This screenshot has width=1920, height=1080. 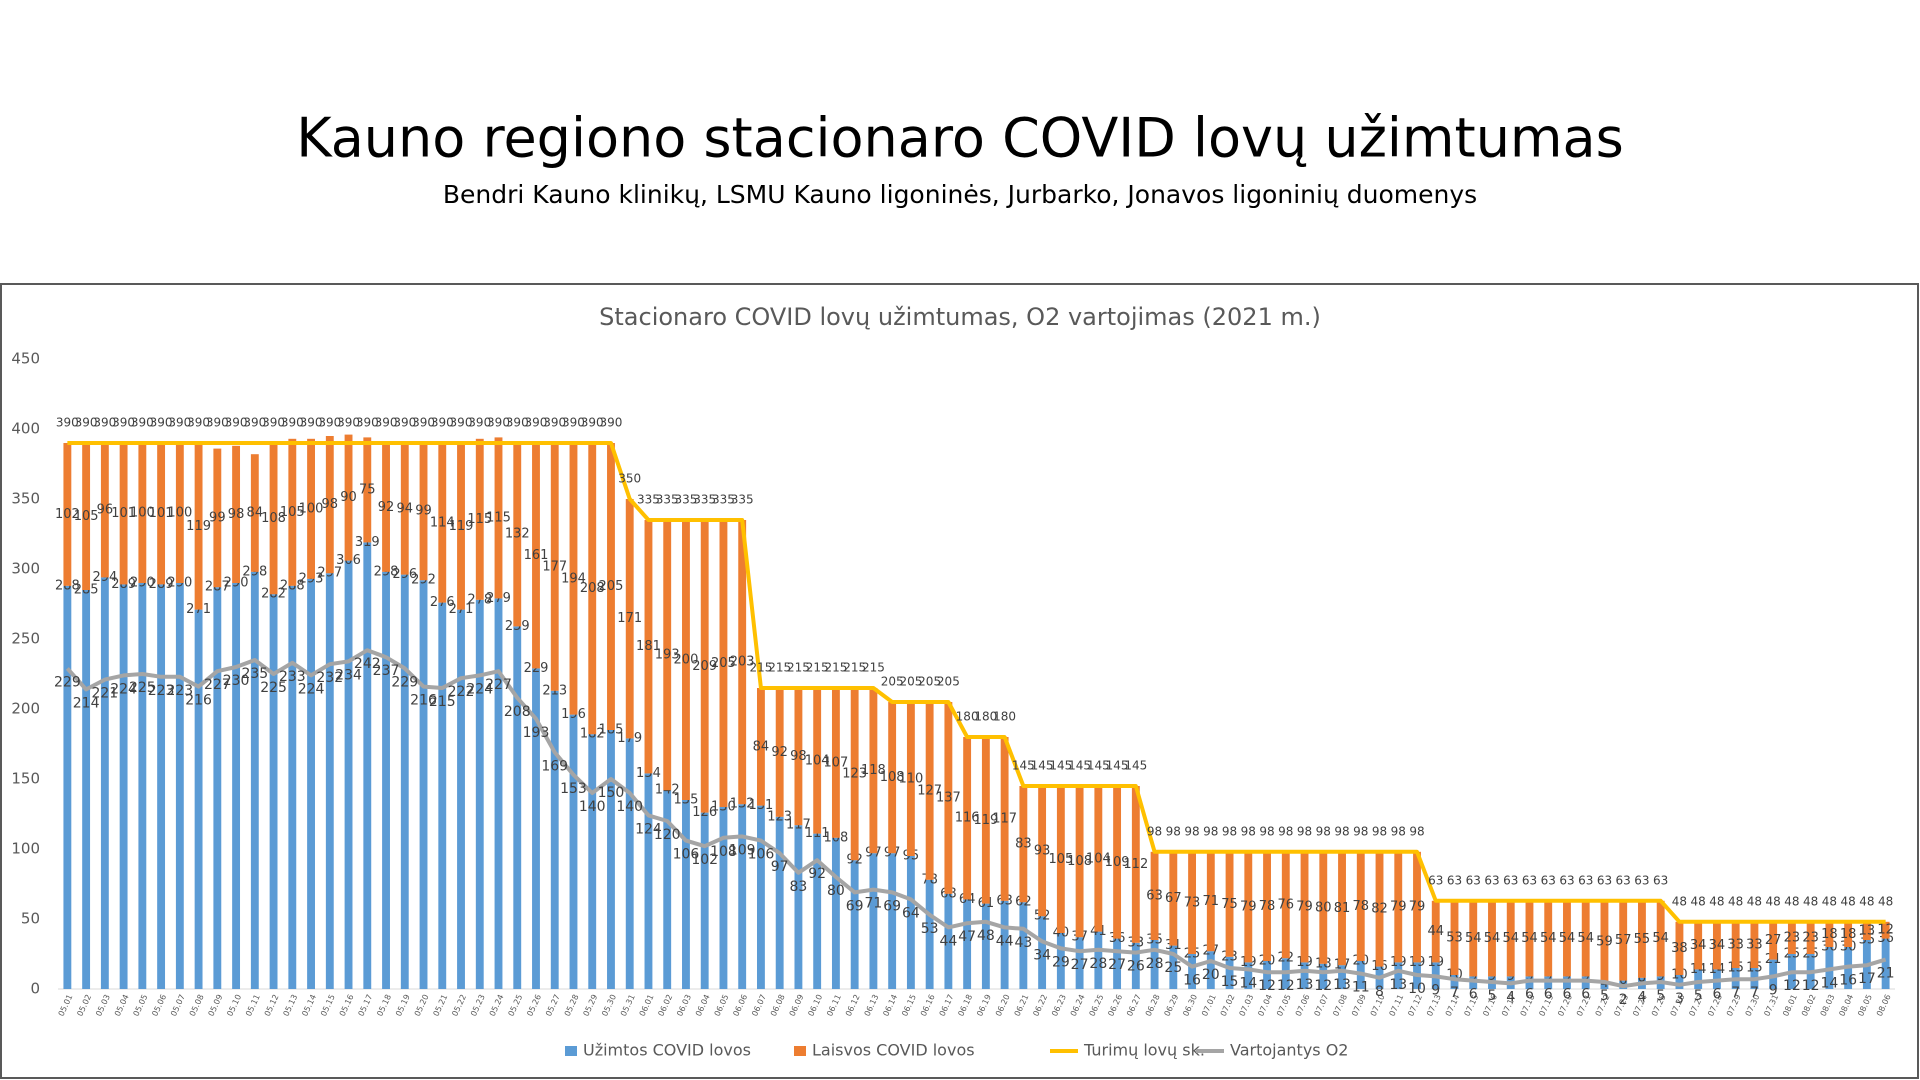 I want to click on data-label: 11, so click(x=1361, y=988).